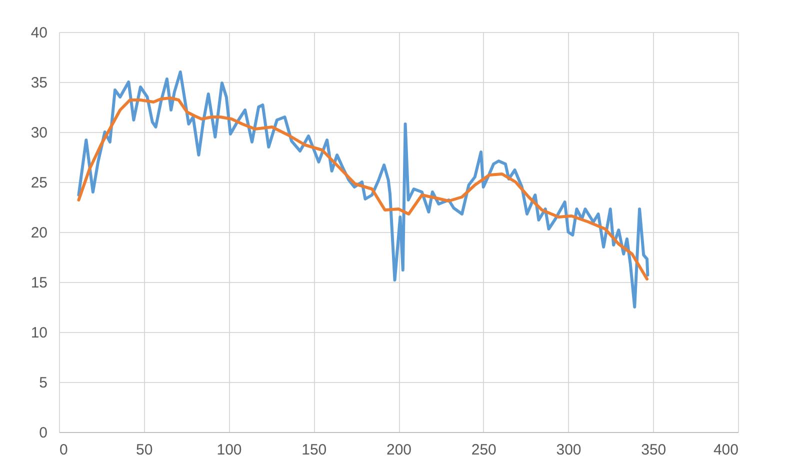 The image size is (797, 471). What do you see at coordinates (43, 383) in the screenshot?
I see `y-tick-label: 5` at bounding box center [43, 383].